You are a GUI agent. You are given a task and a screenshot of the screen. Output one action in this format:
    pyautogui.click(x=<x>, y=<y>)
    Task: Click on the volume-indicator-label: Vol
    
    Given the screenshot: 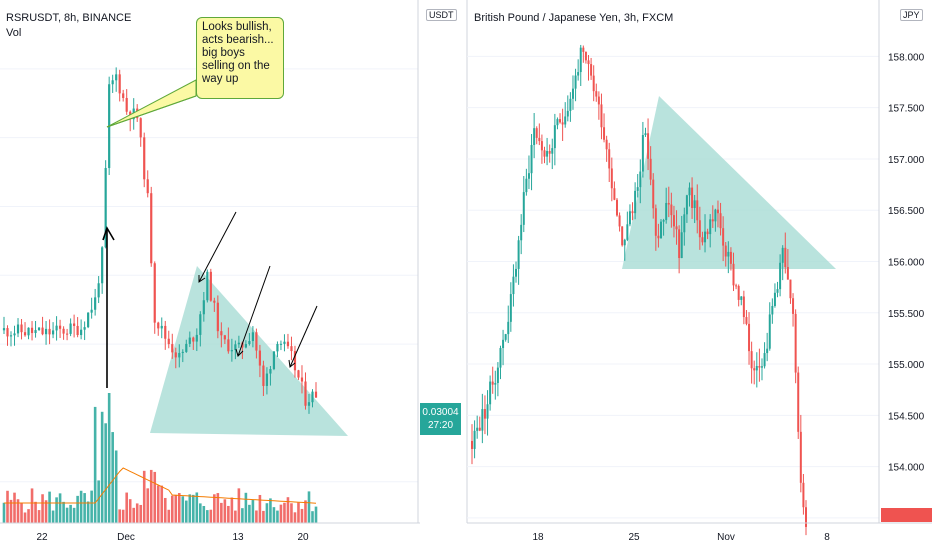 What is the action you would take?
    pyautogui.click(x=14, y=33)
    